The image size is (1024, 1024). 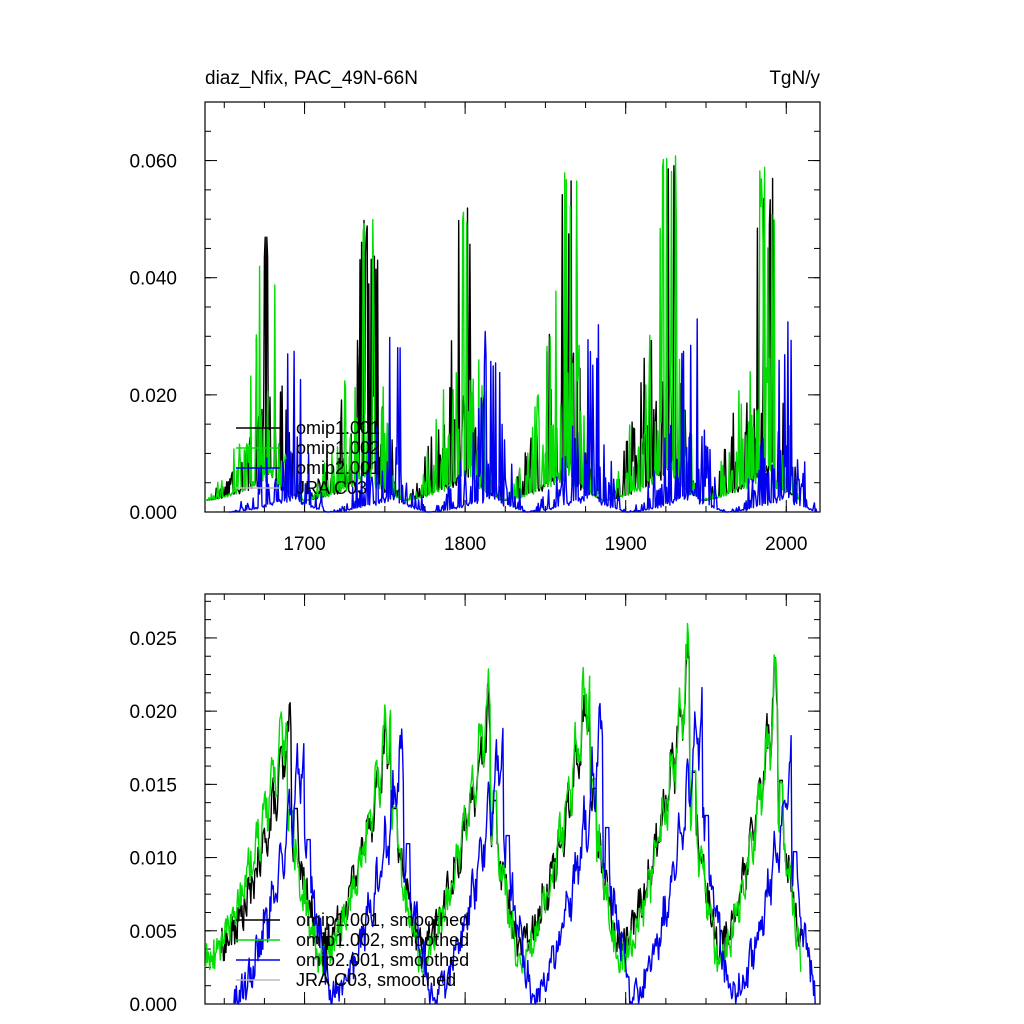 What do you see at coordinates (465, 544) in the screenshot?
I see `top-x-tick-label: 1800` at bounding box center [465, 544].